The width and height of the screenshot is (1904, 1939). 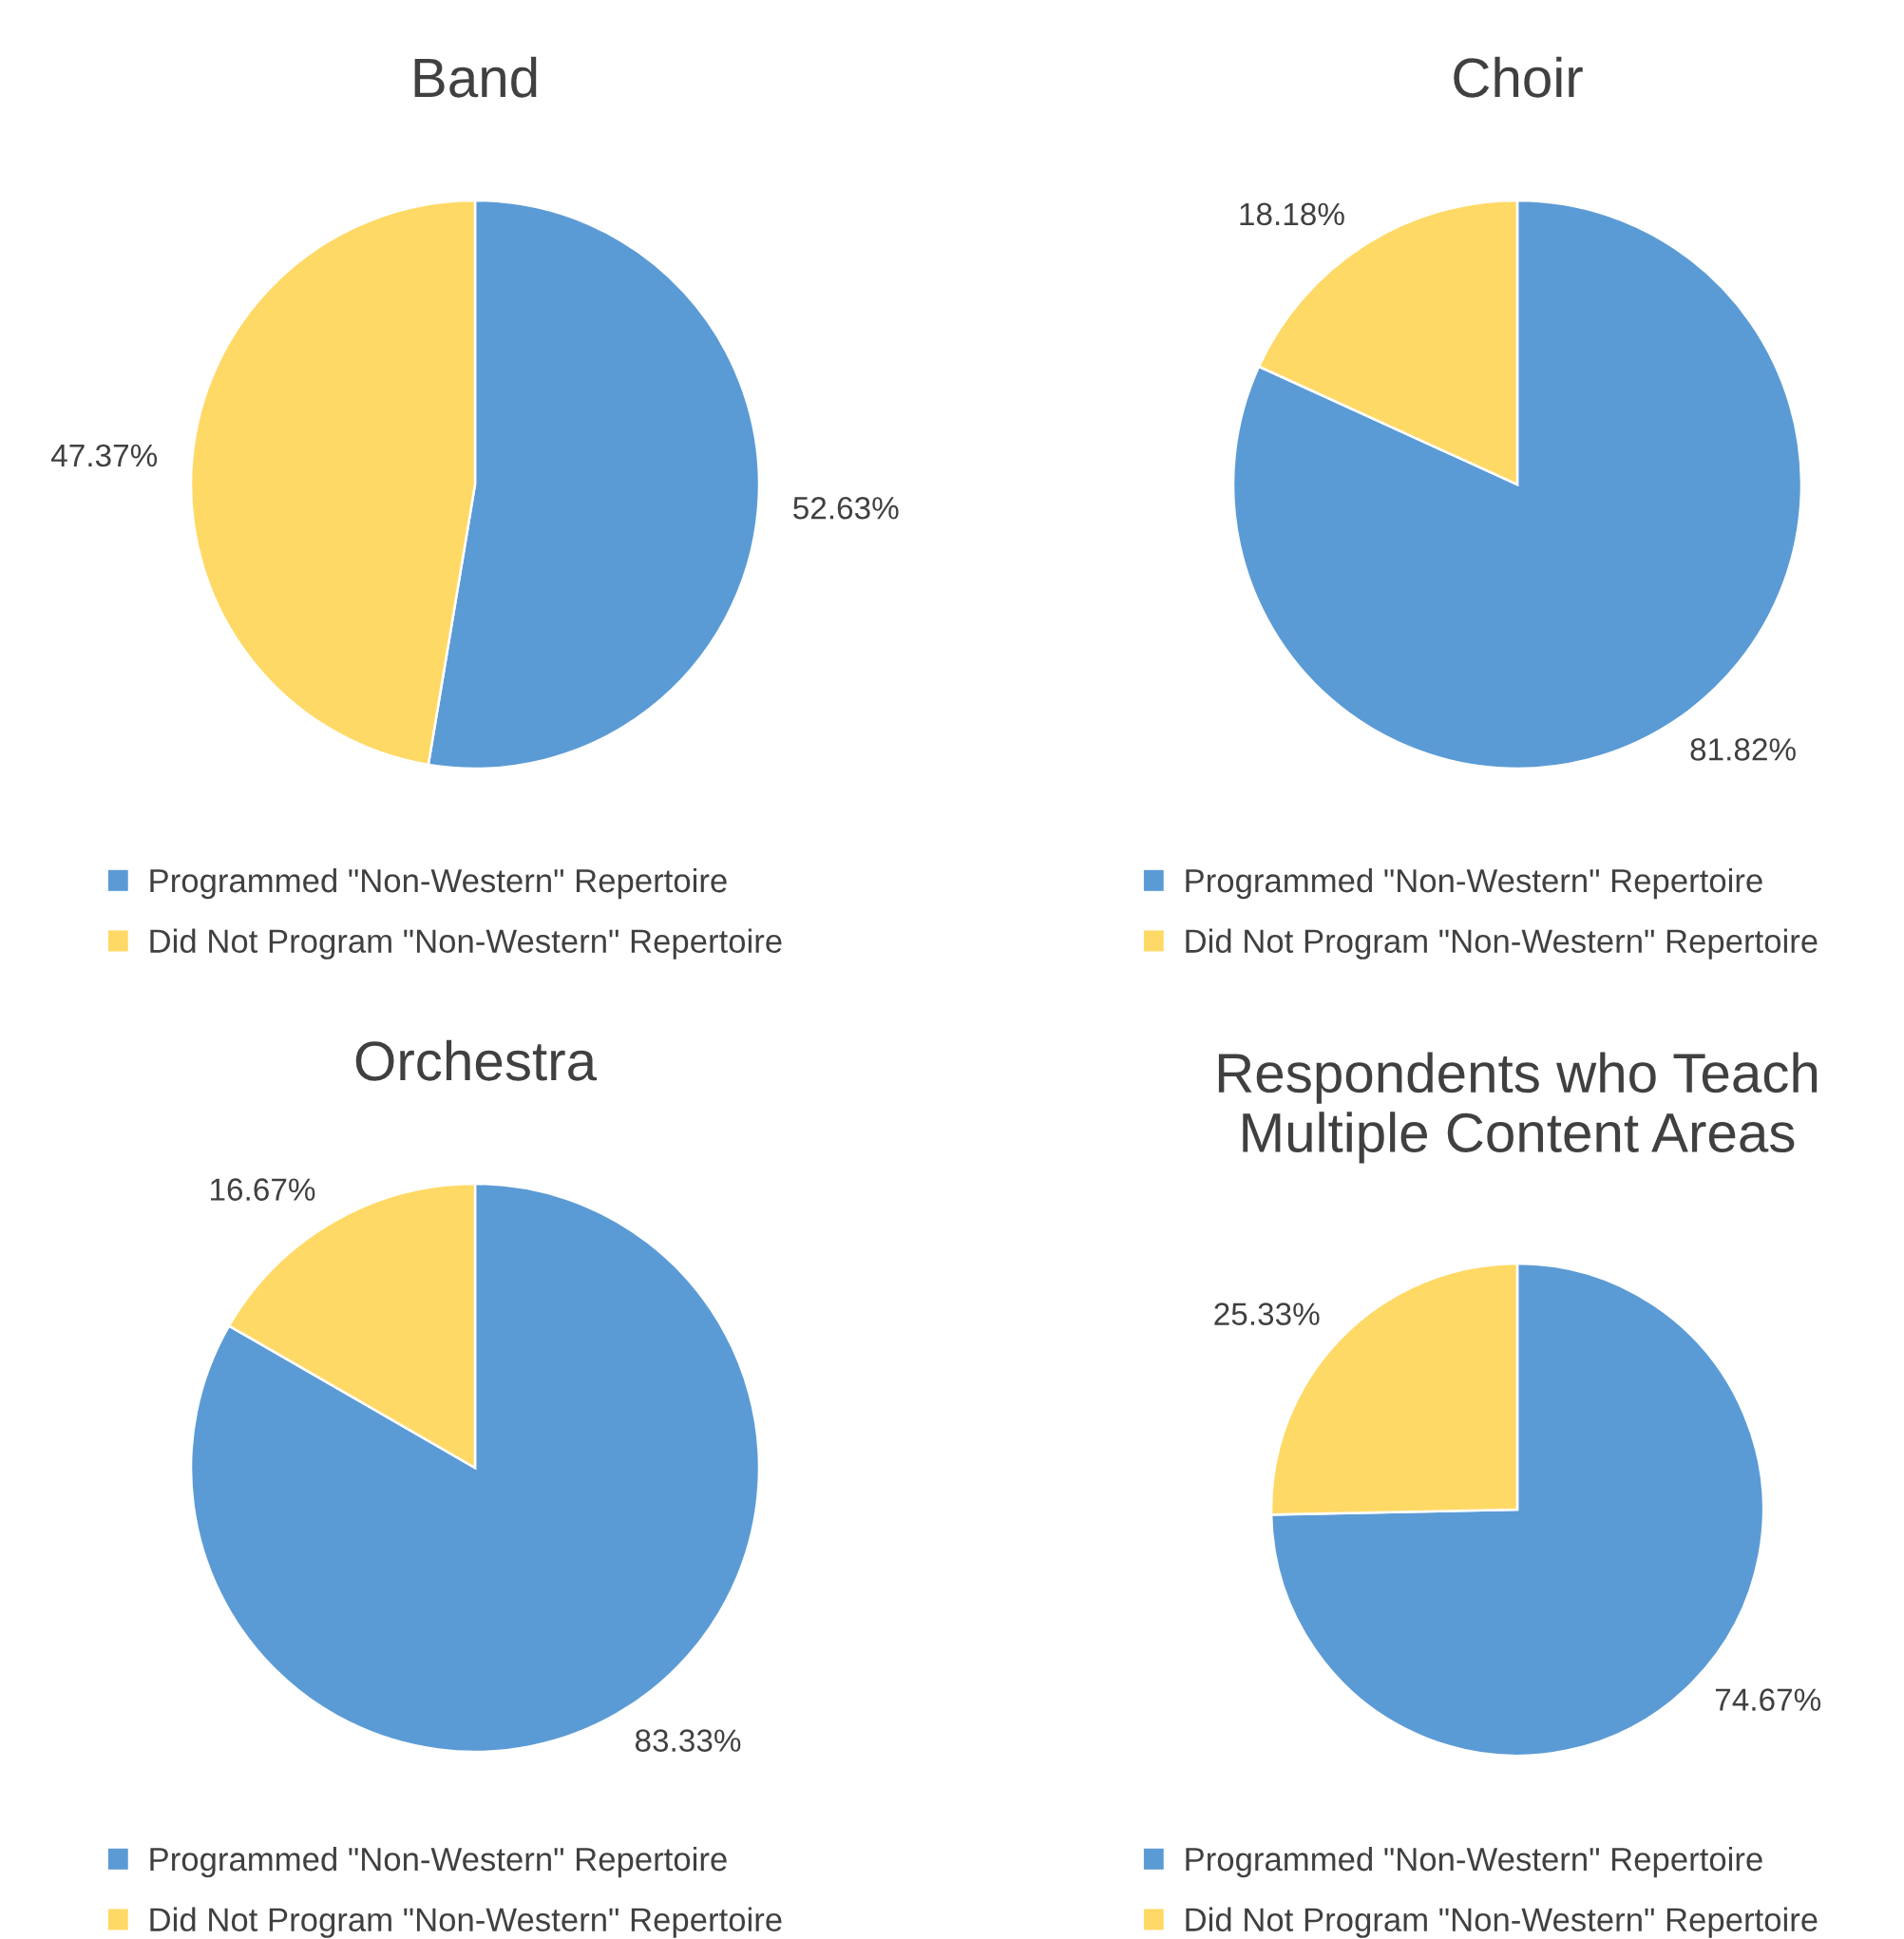 What do you see at coordinates (476, 1060) in the screenshot?
I see `chart-title: Orchestra` at bounding box center [476, 1060].